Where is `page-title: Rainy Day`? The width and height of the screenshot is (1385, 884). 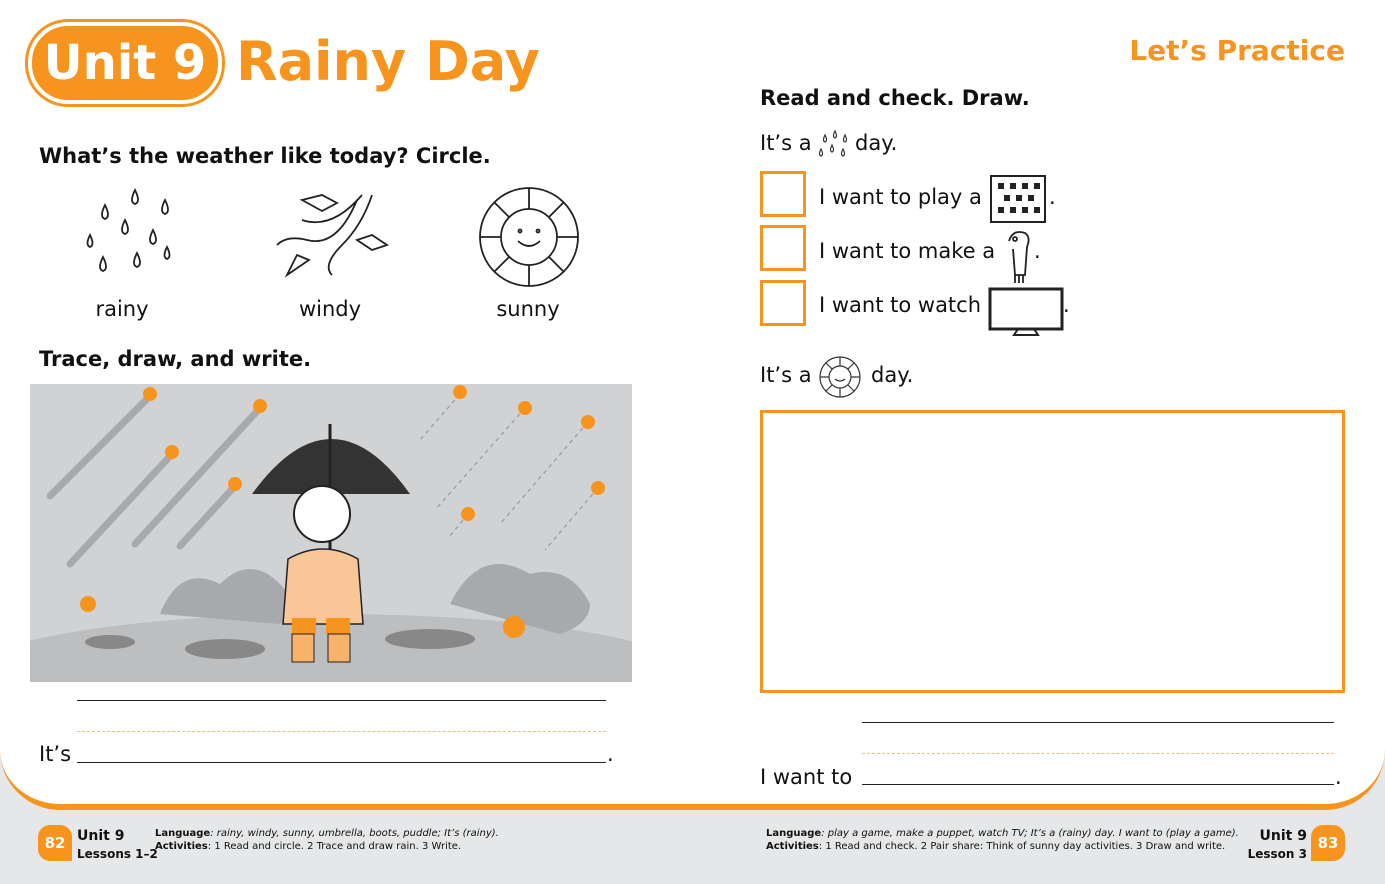
page-title: Rainy Day is located at coordinates (388, 61).